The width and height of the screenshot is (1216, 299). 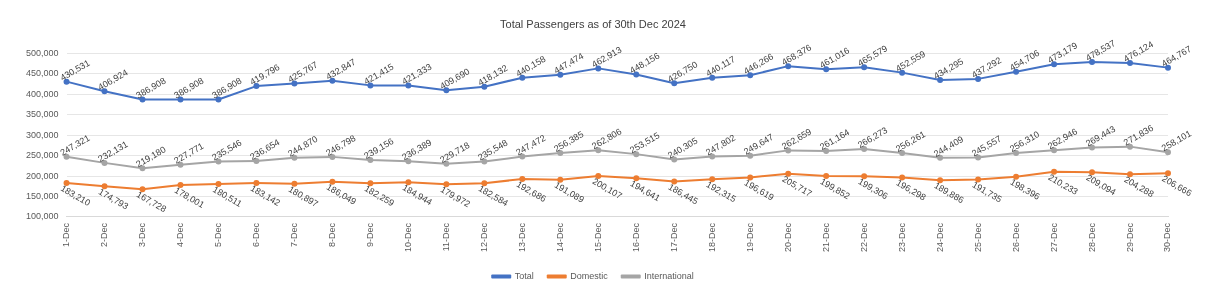 What do you see at coordinates (369, 234) in the screenshot?
I see `x-tick-label: 9-Dec` at bounding box center [369, 234].